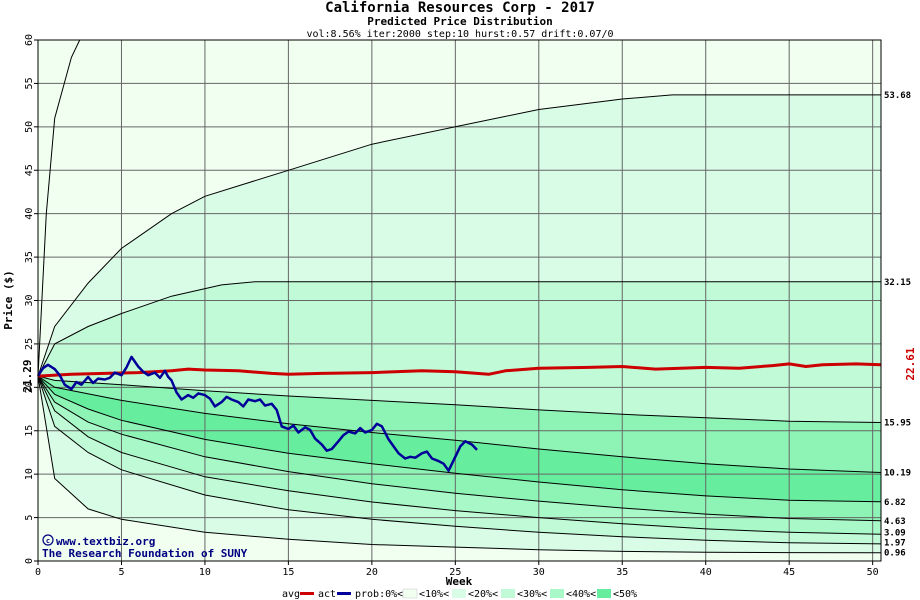 This screenshot has width=920, height=600. Describe the element at coordinates (327, 594) in the screenshot. I see `legend-act-label: act` at that location.